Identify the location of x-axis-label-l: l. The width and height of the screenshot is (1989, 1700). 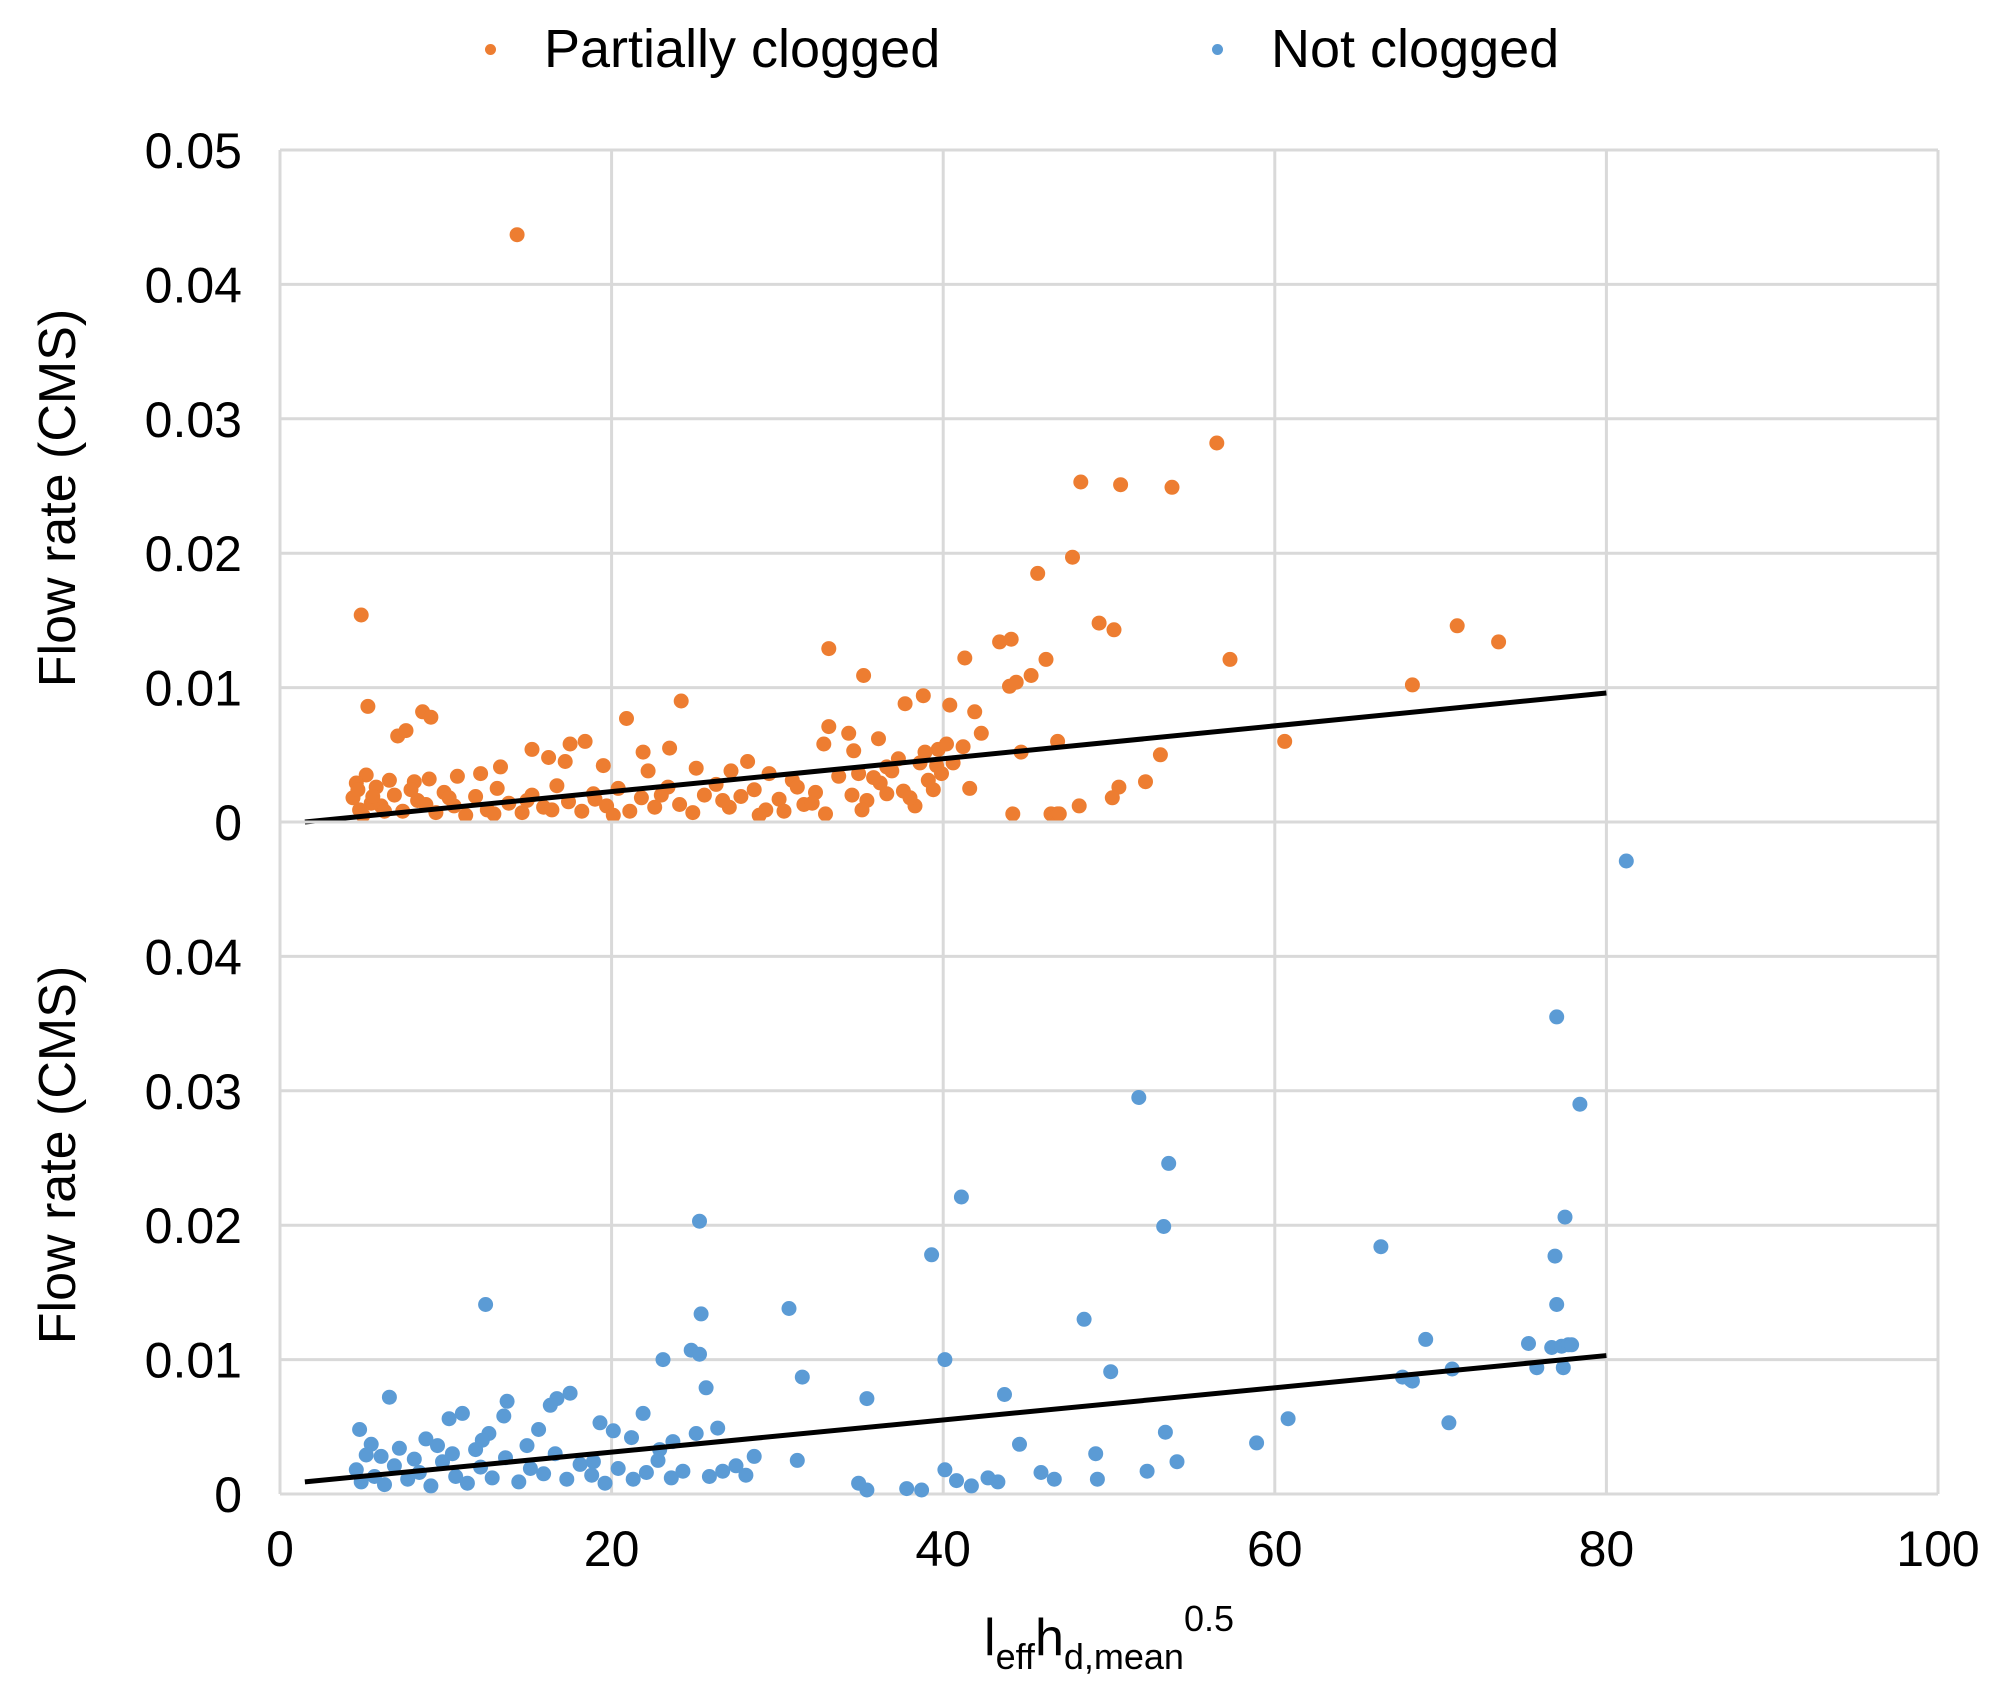
(990, 1638).